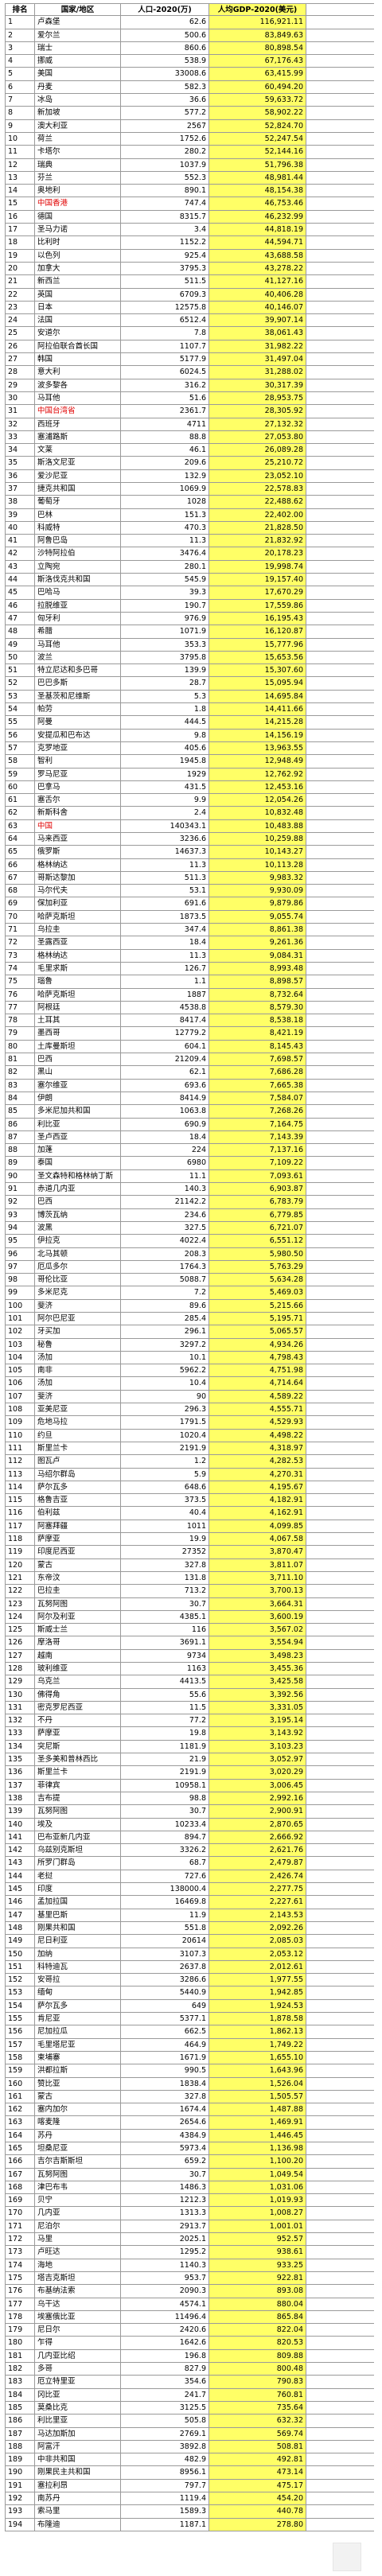 This screenshot has width=382, height=2576. What do you see at coordinates (165, 2524) in the screenshot?
I see `population-cell: 1187.1` at bounding box center [165, 2524].